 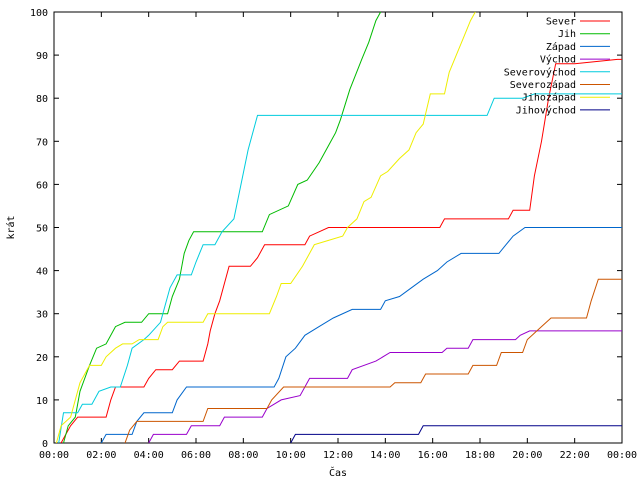 What do you see at coordinates (42, 99) in the screenshot?
I see `y-tick-label: 80` at bounding box center [42, 99].